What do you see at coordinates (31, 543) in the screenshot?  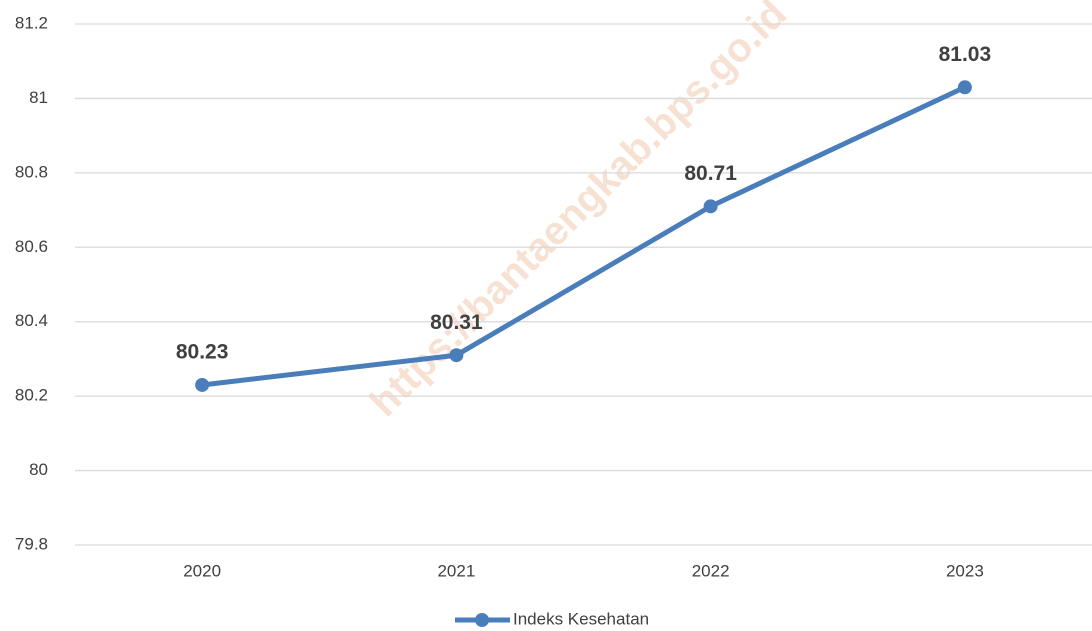 I see `y-tick-label: 79.8` at bounding box center [31, 543].